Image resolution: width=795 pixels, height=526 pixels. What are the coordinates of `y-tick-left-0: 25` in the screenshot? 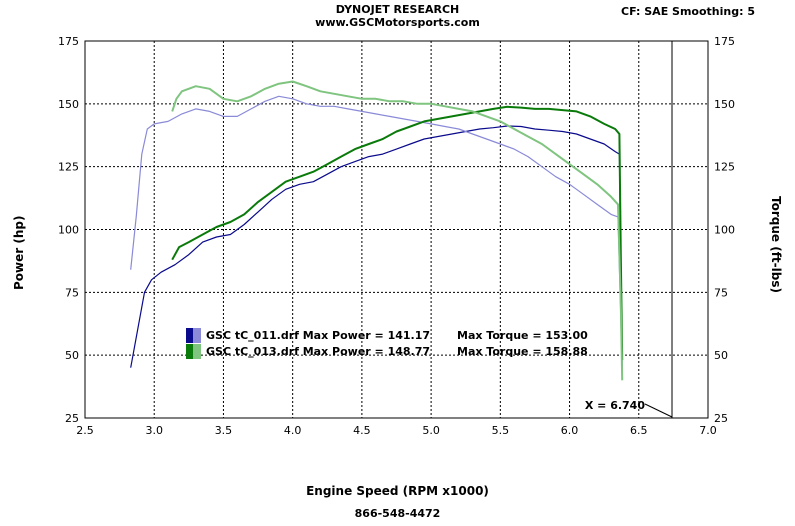 It's located at (72, 418).